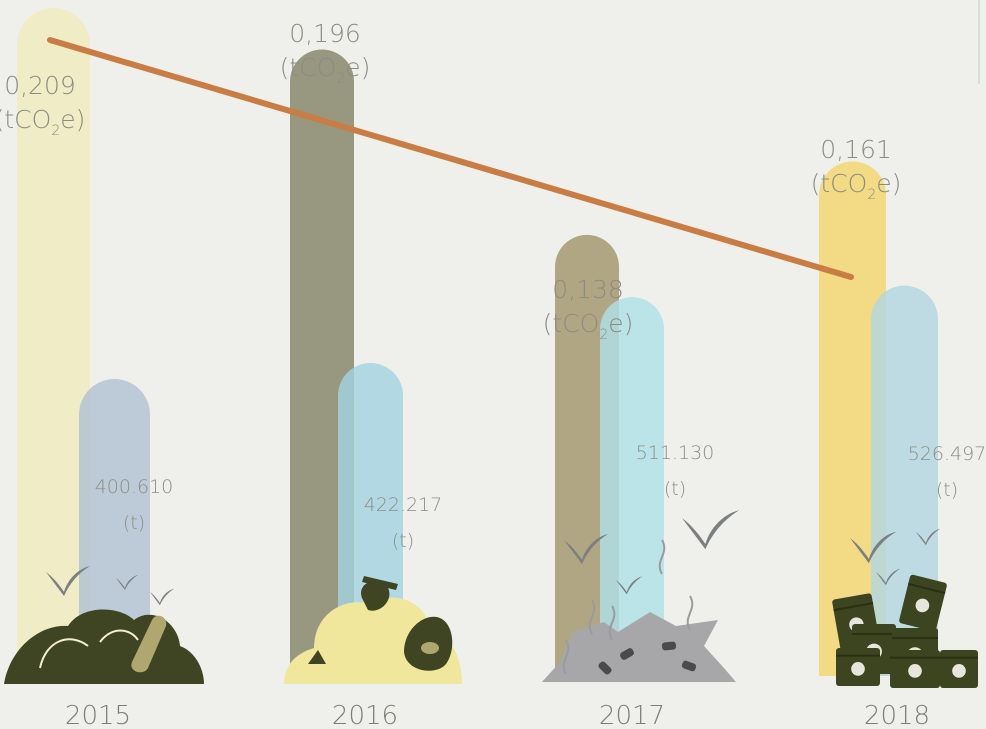 The width and height of the screenshot is (986, 729). Describe the element at coordinates (134, 523) in the screenshot. I see `unit-label-tonnage-2015: (t)` at that location.